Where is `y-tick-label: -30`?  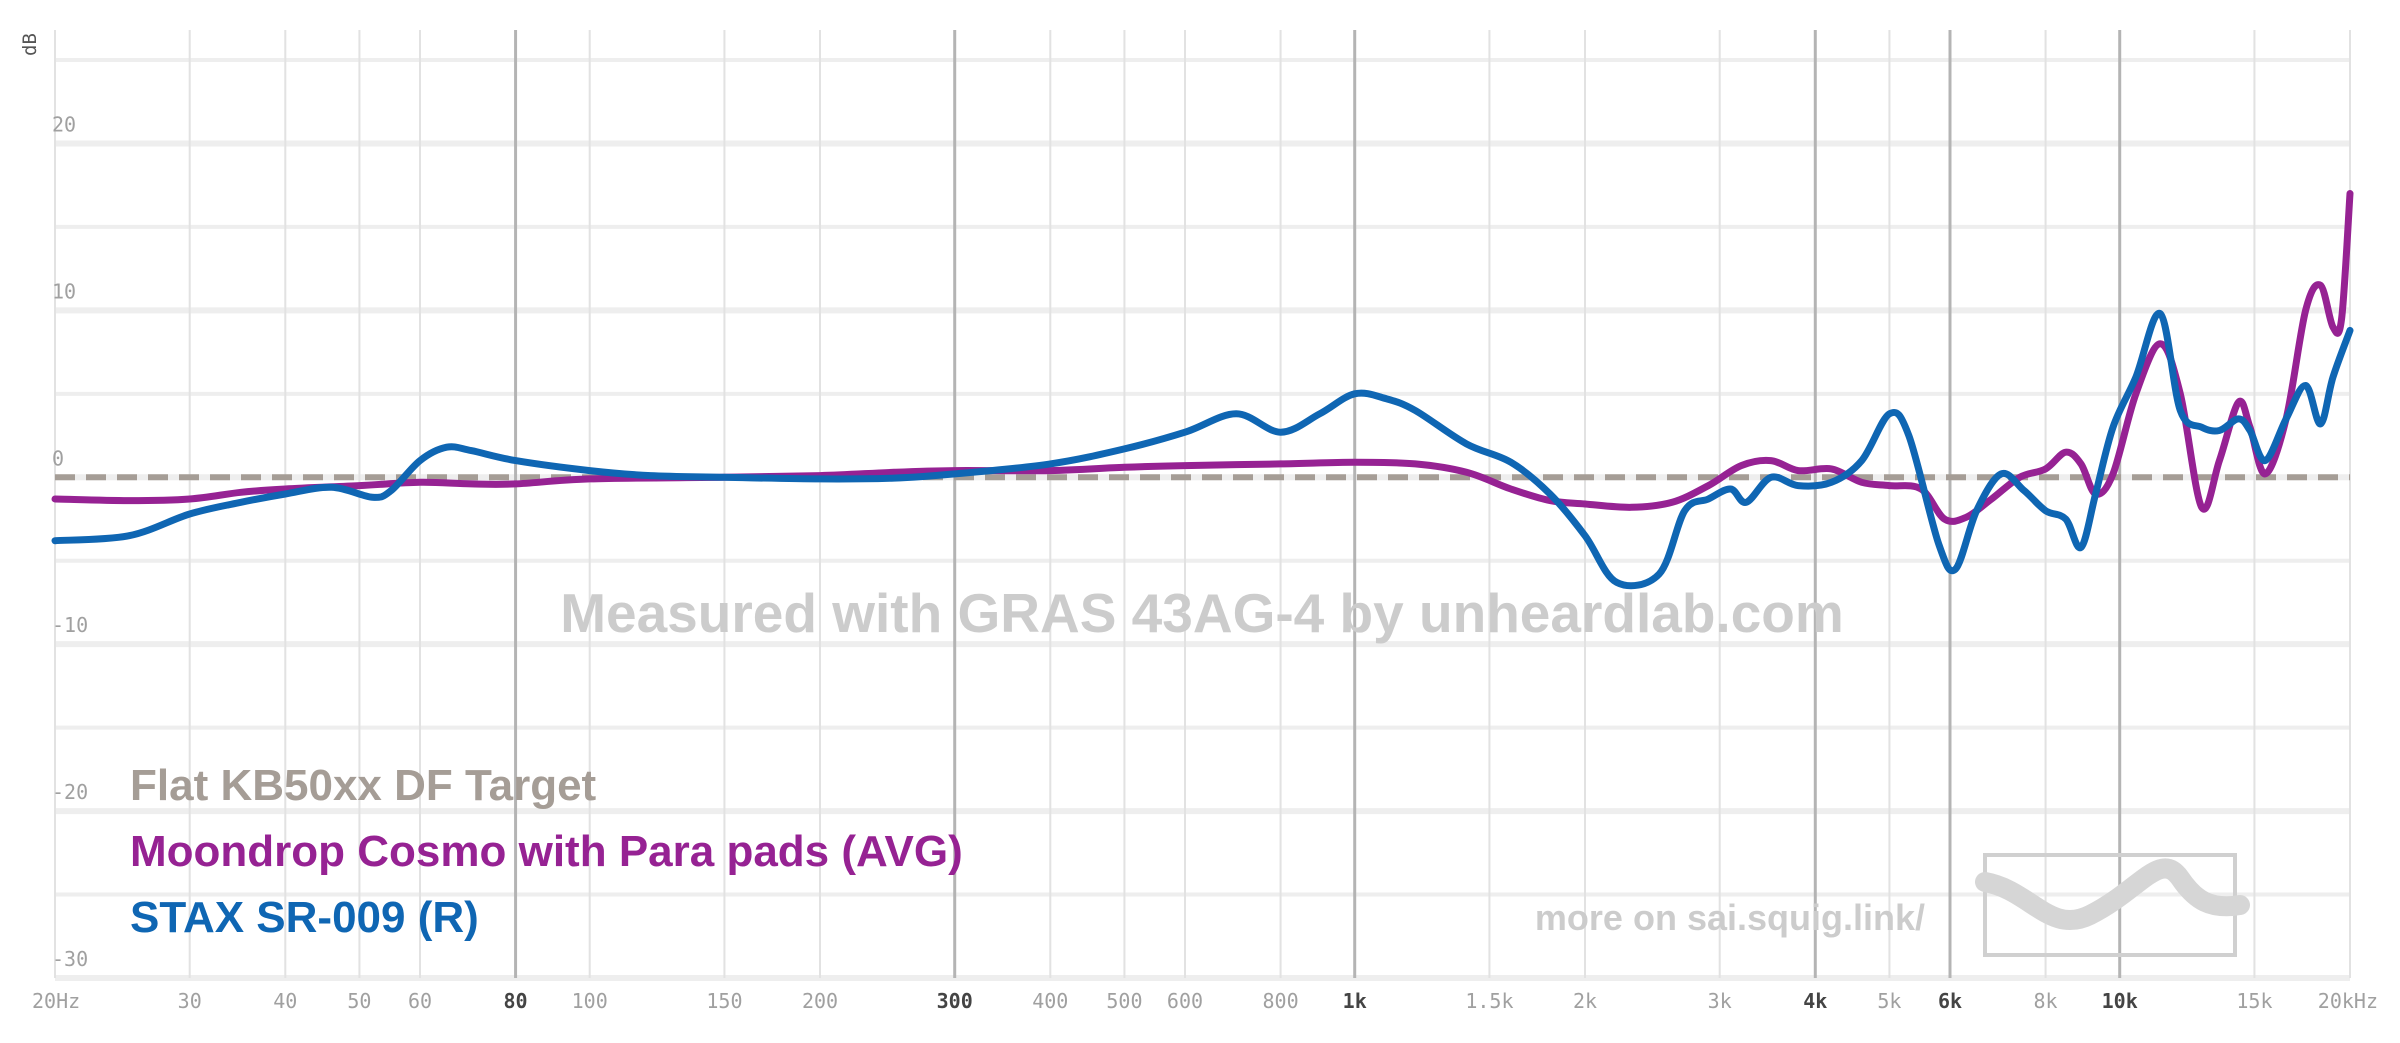 y-tick-label: -30 is located at coordinates (70, 959).